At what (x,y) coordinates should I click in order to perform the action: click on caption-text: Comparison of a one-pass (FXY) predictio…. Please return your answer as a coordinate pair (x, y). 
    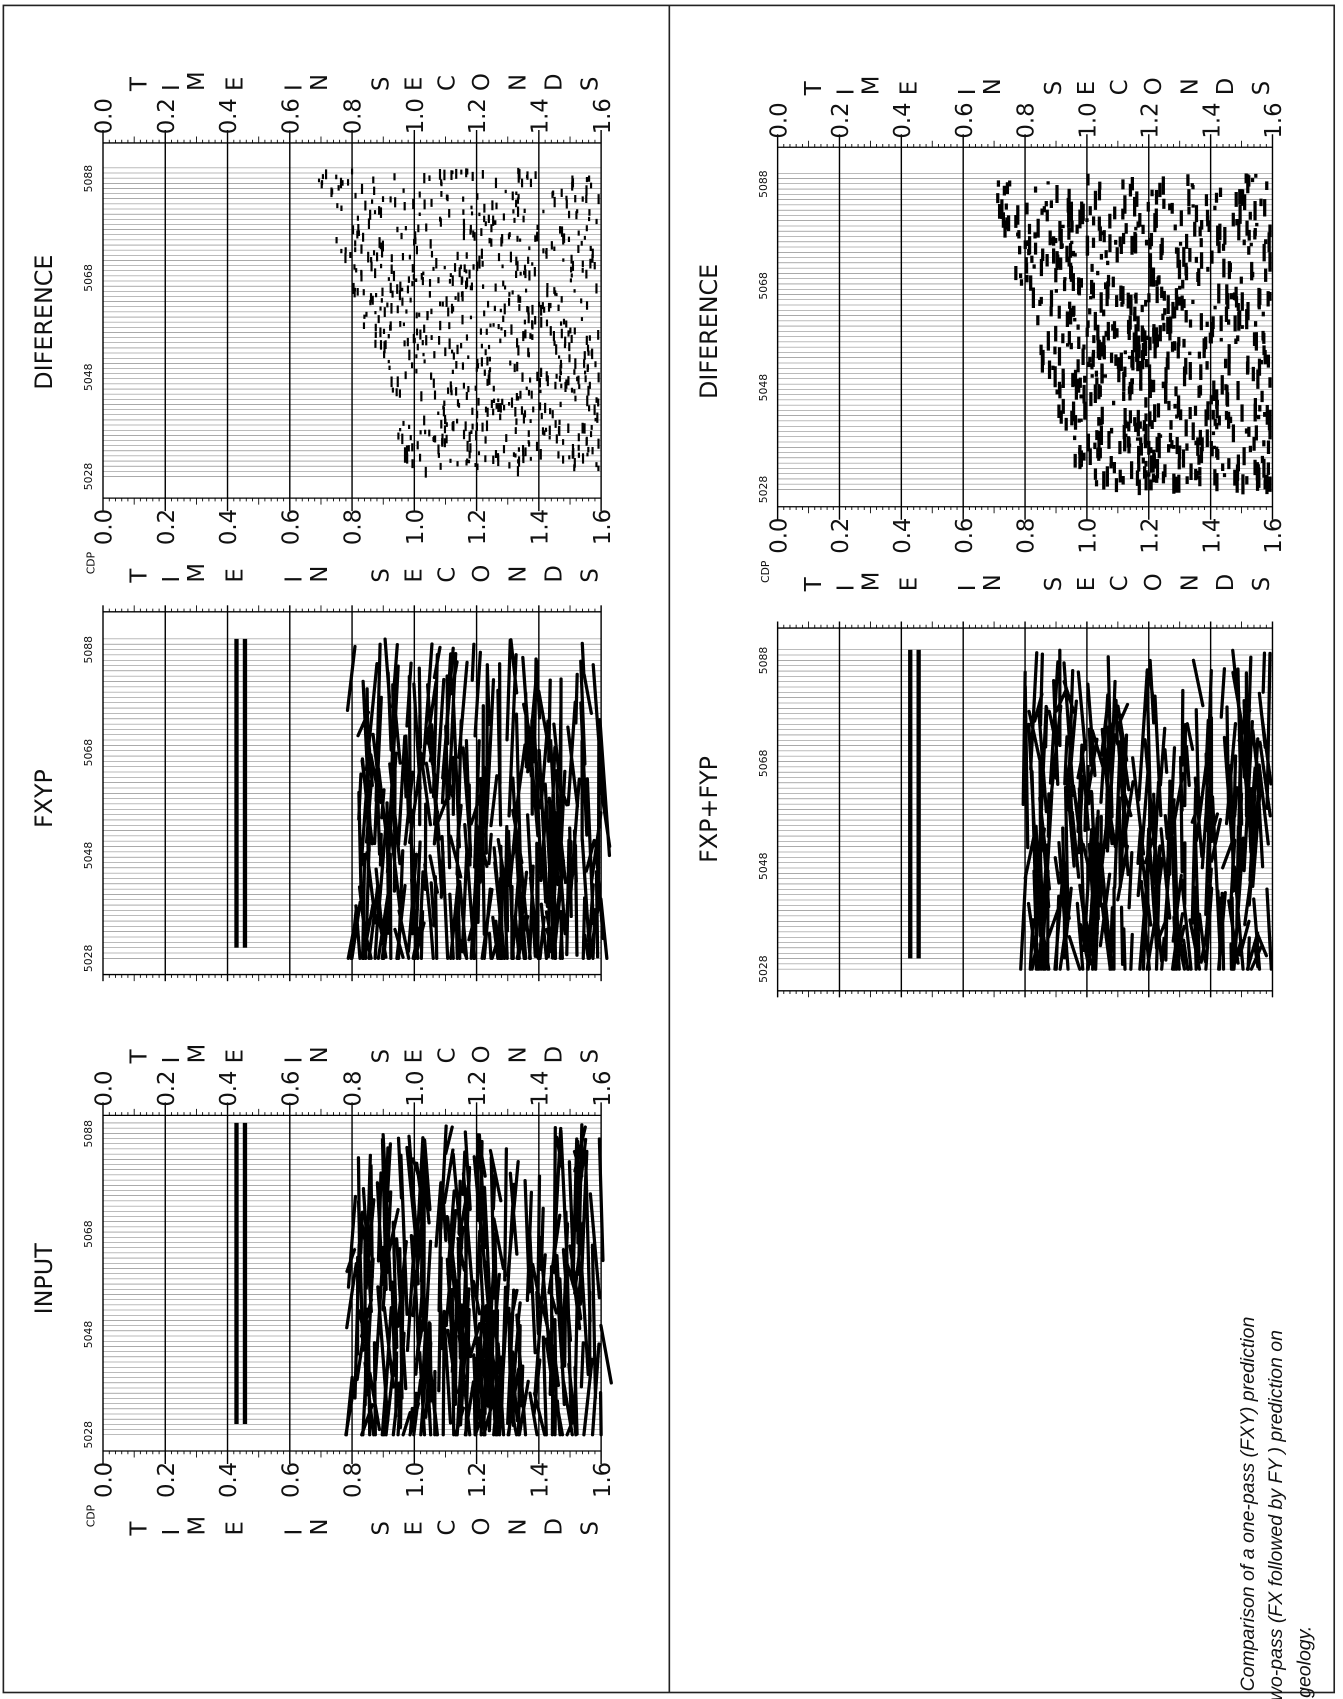
    Looking at the image, I should click on (1248, 1504).